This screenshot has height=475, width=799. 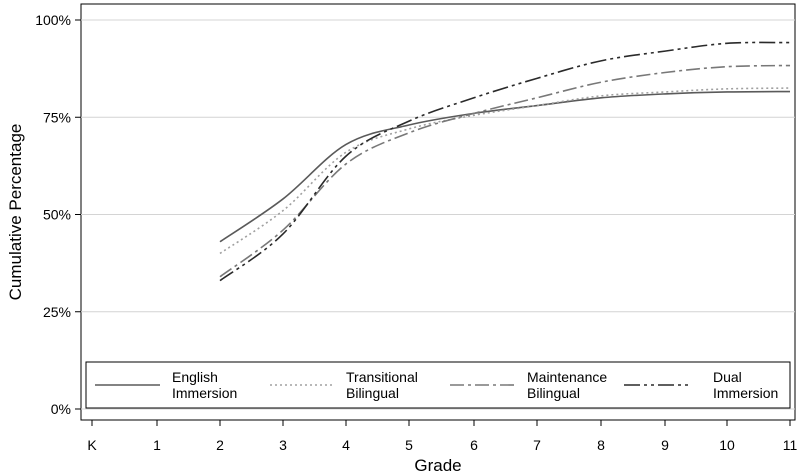 What do you see at coordinates (372, 393) in the screenshot?
I see `legend-label-1: Bilingual` at bounding box center [372, 393].